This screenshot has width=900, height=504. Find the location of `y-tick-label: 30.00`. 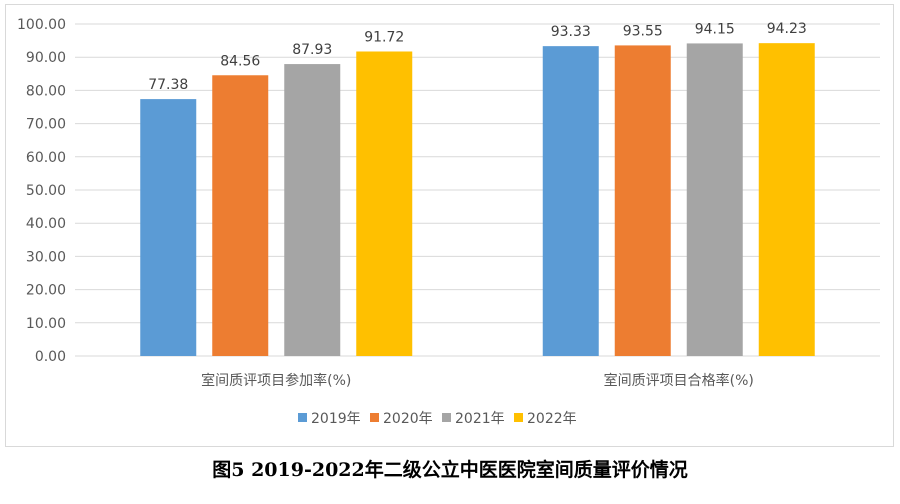

y-tick-label: 30.00 is located at coordinates (46, 257).